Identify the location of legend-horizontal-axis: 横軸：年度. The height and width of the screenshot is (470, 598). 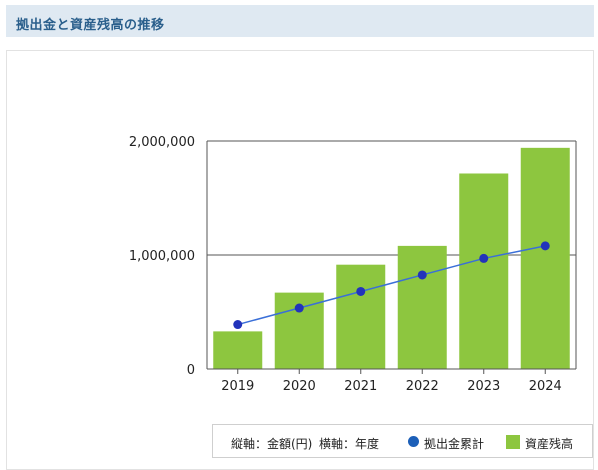
(349, 444).